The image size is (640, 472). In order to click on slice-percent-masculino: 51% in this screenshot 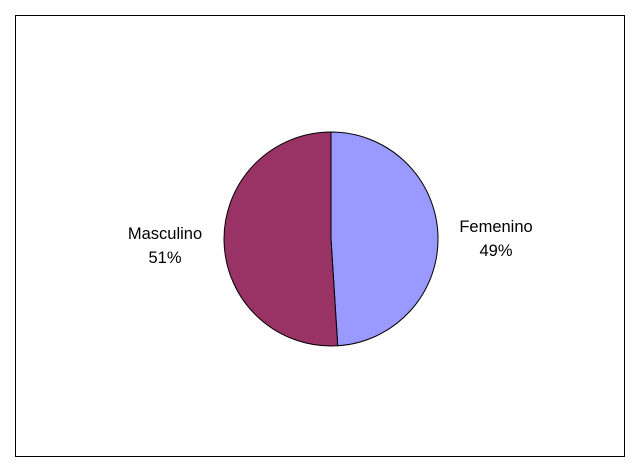, I will do `click(165, 258)`.